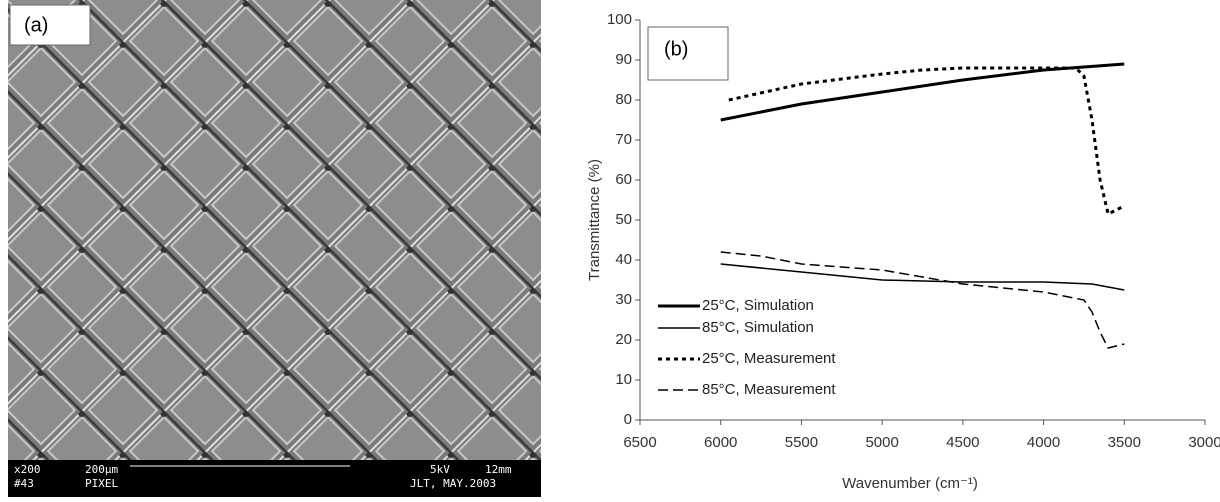 The width and height of the screenshot is (1220, 502). Describe the element at coordinates (623, 299) in the screenshot. I see `y-tick-label: 30` at that location.